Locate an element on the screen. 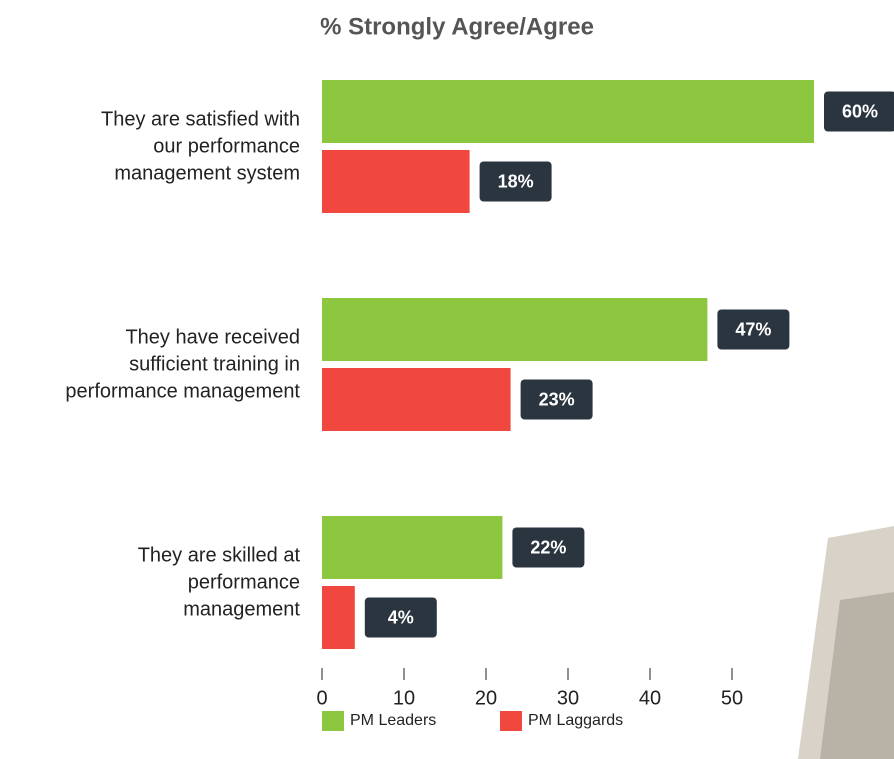  value-label: 18% is located at coordinates (516, 181).